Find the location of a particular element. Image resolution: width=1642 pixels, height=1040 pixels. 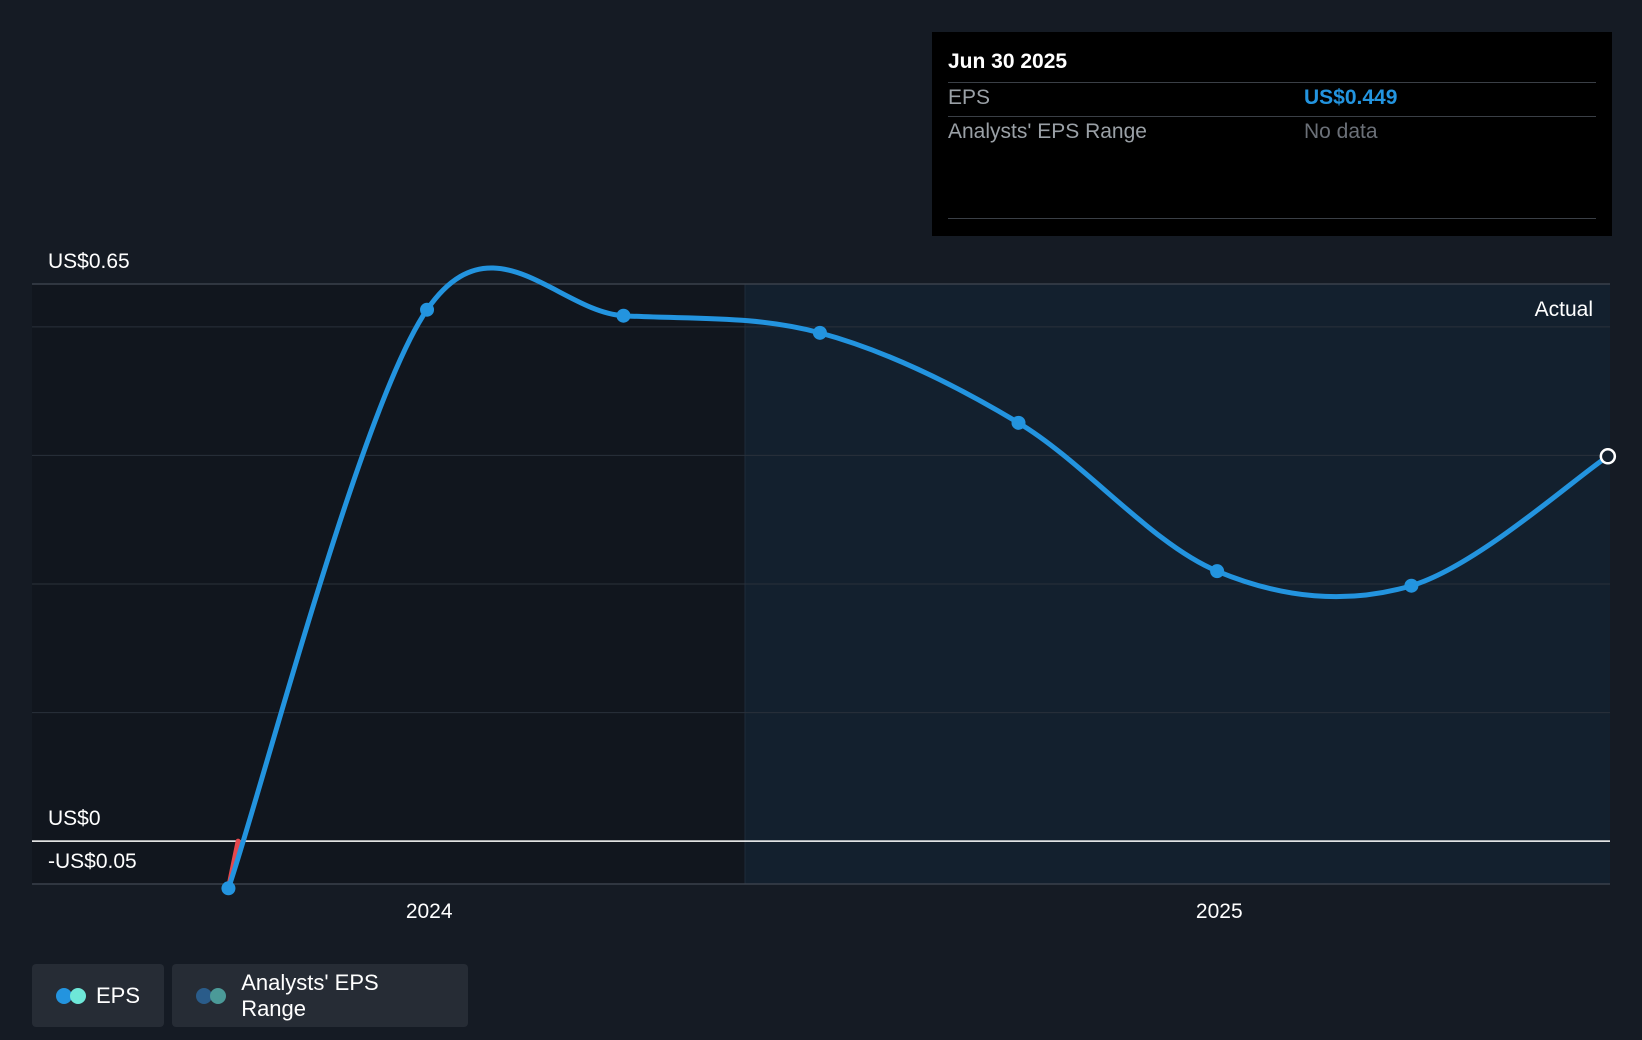

legend-label-eps: EPS is located at coordinates (117, 995).